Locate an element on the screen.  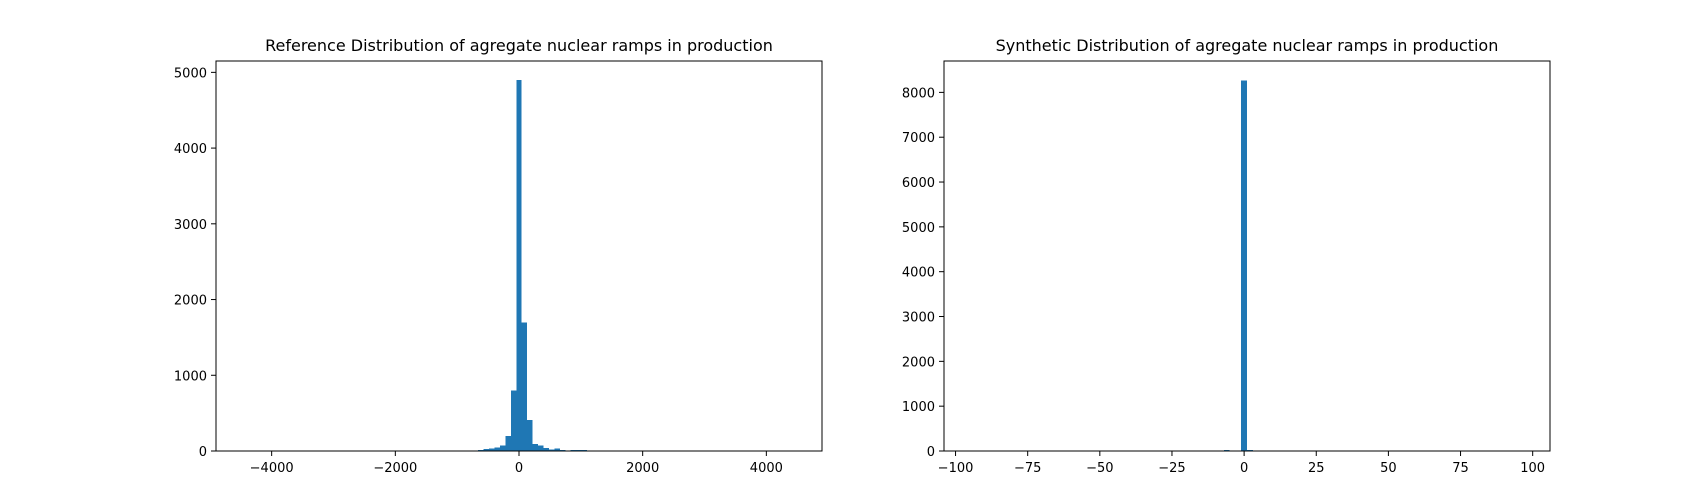
synthetic-x-tick-label: 0 is located at coordinates (1244, 468).